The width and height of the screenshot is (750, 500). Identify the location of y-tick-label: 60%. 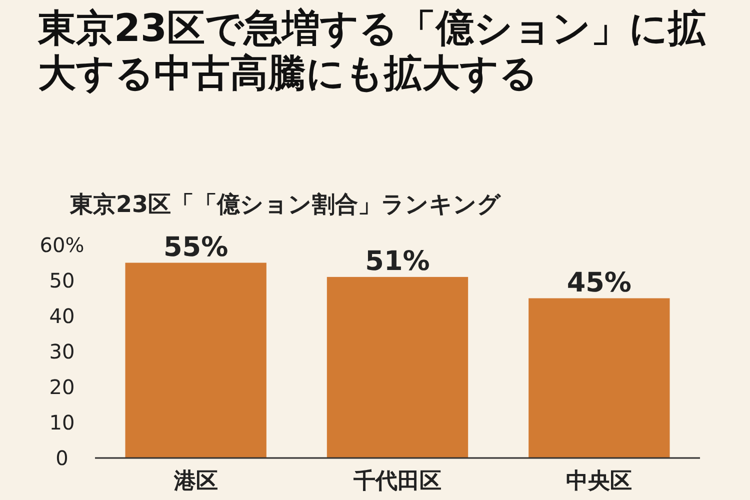
(62, 245).